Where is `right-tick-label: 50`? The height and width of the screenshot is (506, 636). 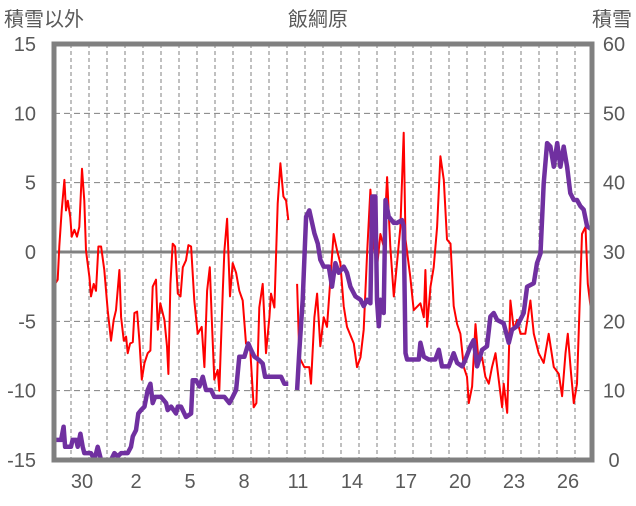
right-tick-label: 50 is located at coordinates (614, 114).